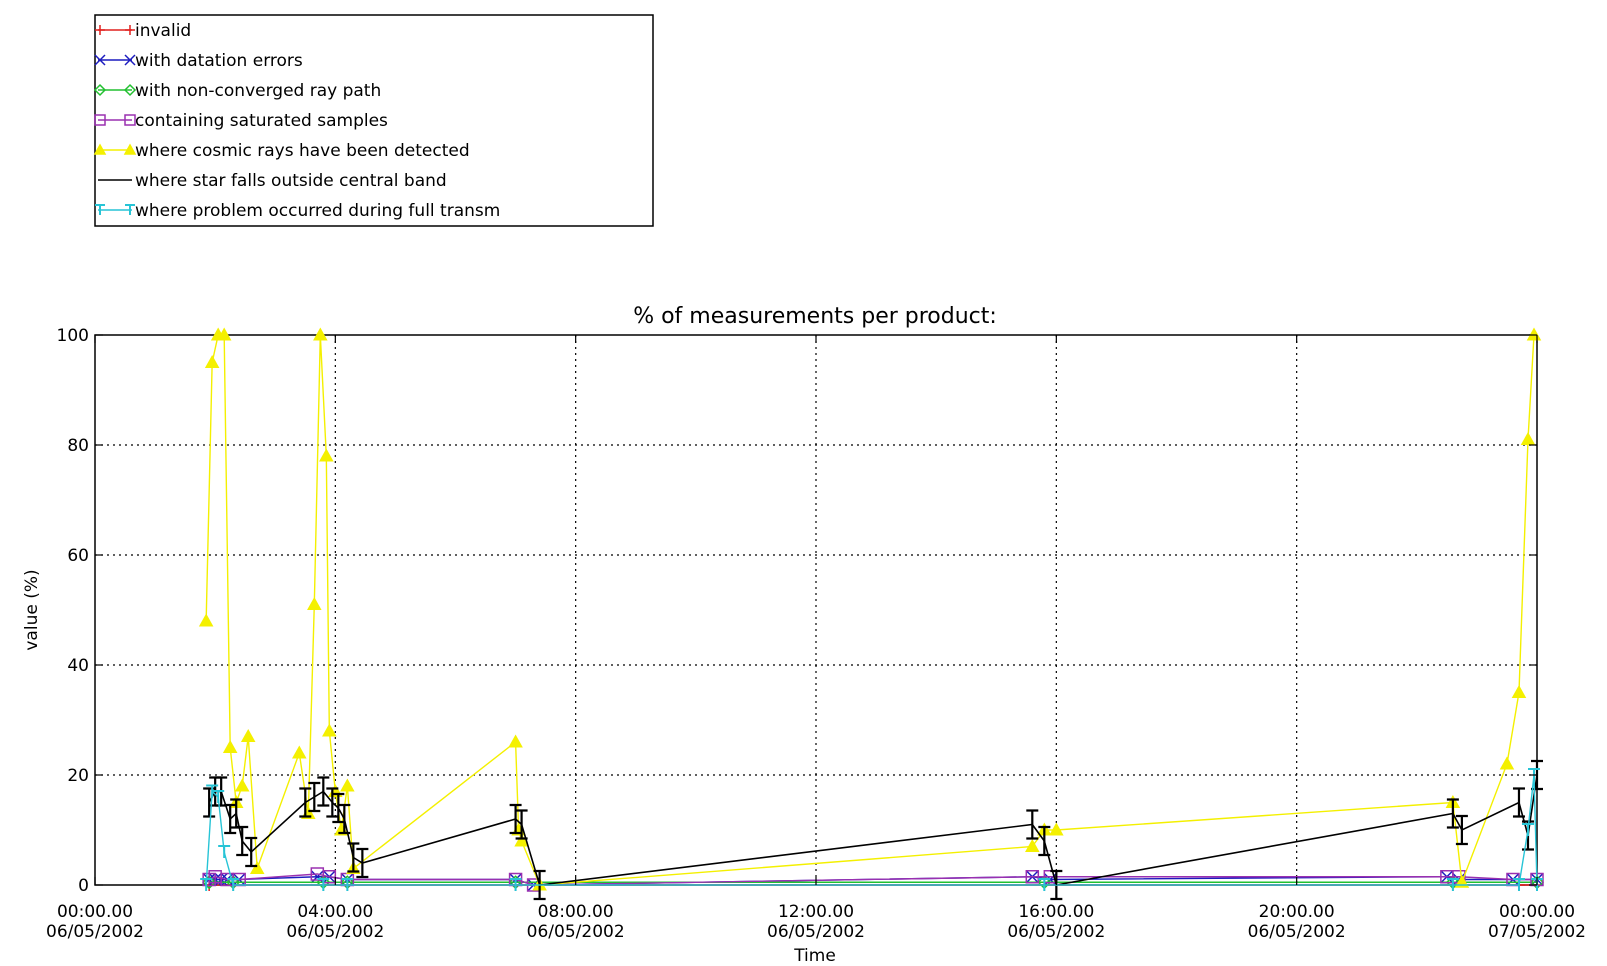 This screenshot has width=1607, height=966. Describe the element at coordinates (302, 151) in the screenshot. I see `legend-label: where cosmic rays have been detected` at that location.